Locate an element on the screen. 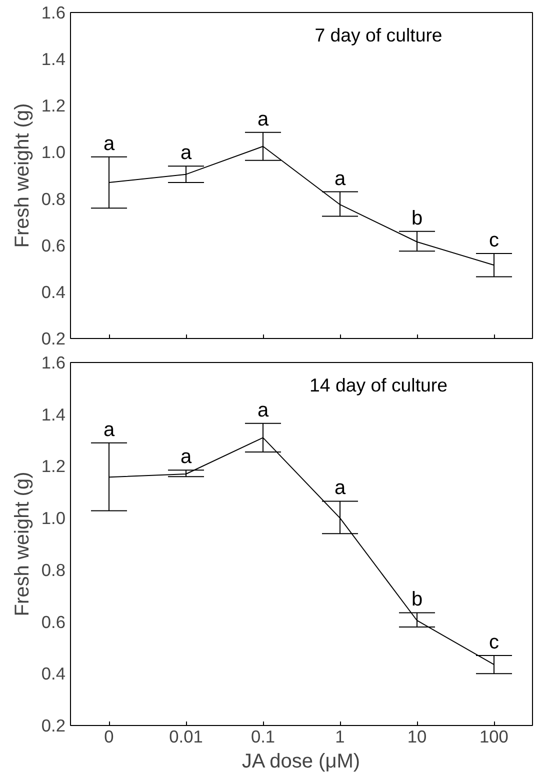 This screenshot has height=783, width=536. x-axis-title: JA dose (μM) is located at coordinates (301, 761).